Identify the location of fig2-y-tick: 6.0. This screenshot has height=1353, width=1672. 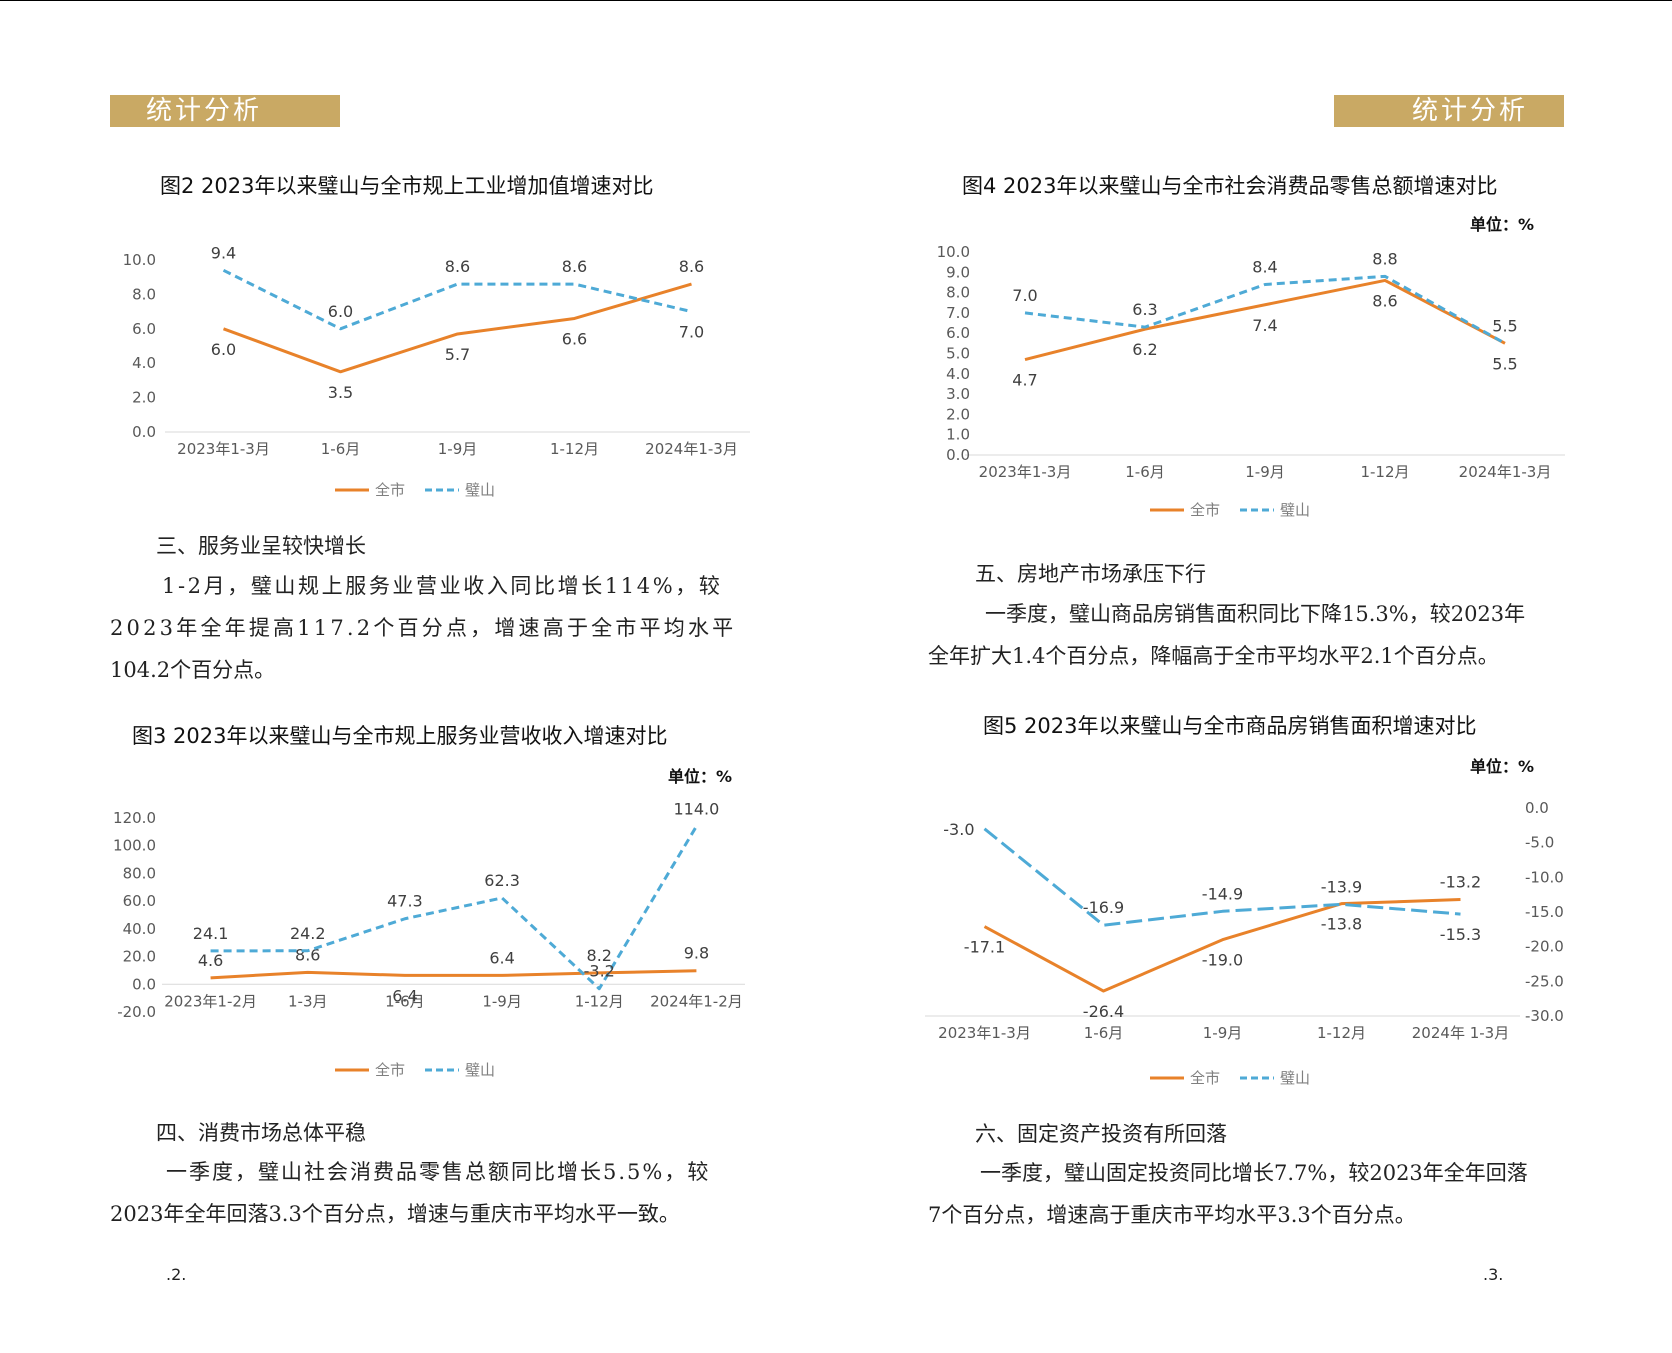
(144, 329).